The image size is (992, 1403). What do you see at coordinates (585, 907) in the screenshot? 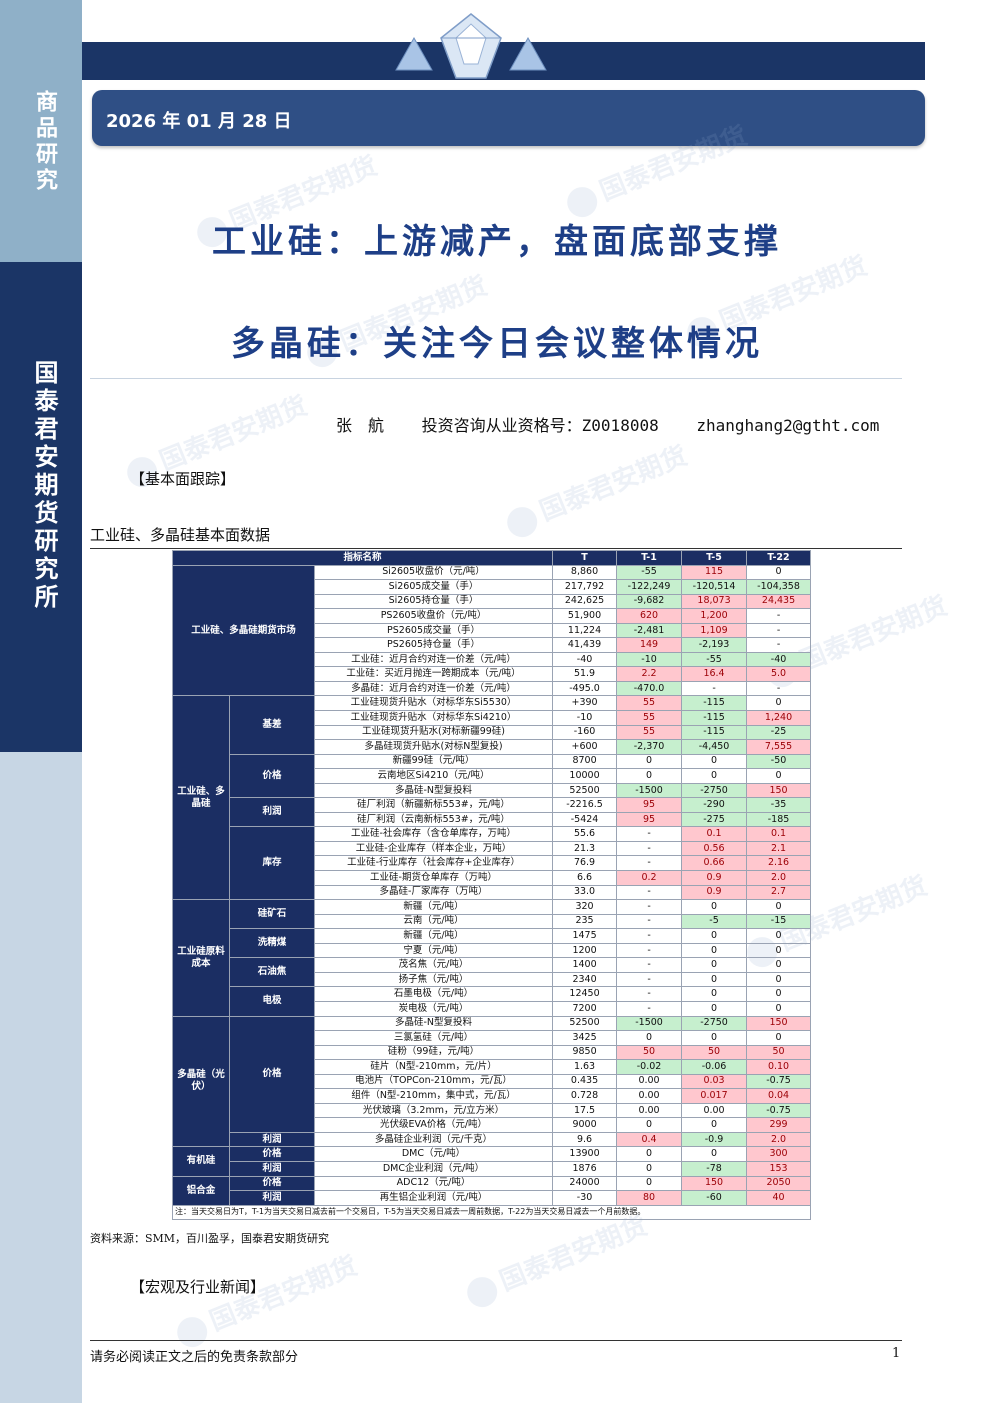
I see `value-cell: 320` at bounding box center [585, 907].